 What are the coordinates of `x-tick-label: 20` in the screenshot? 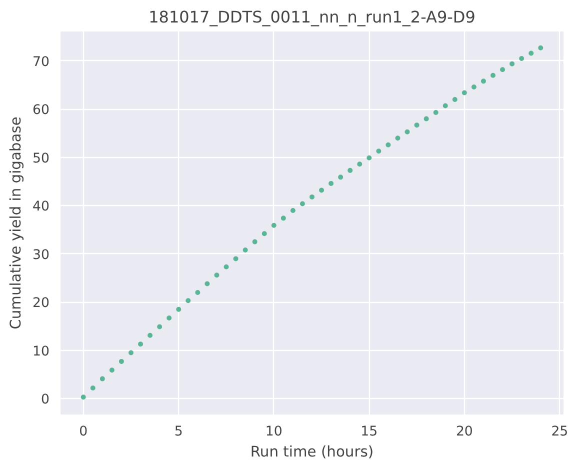 It's located at (464, 432).